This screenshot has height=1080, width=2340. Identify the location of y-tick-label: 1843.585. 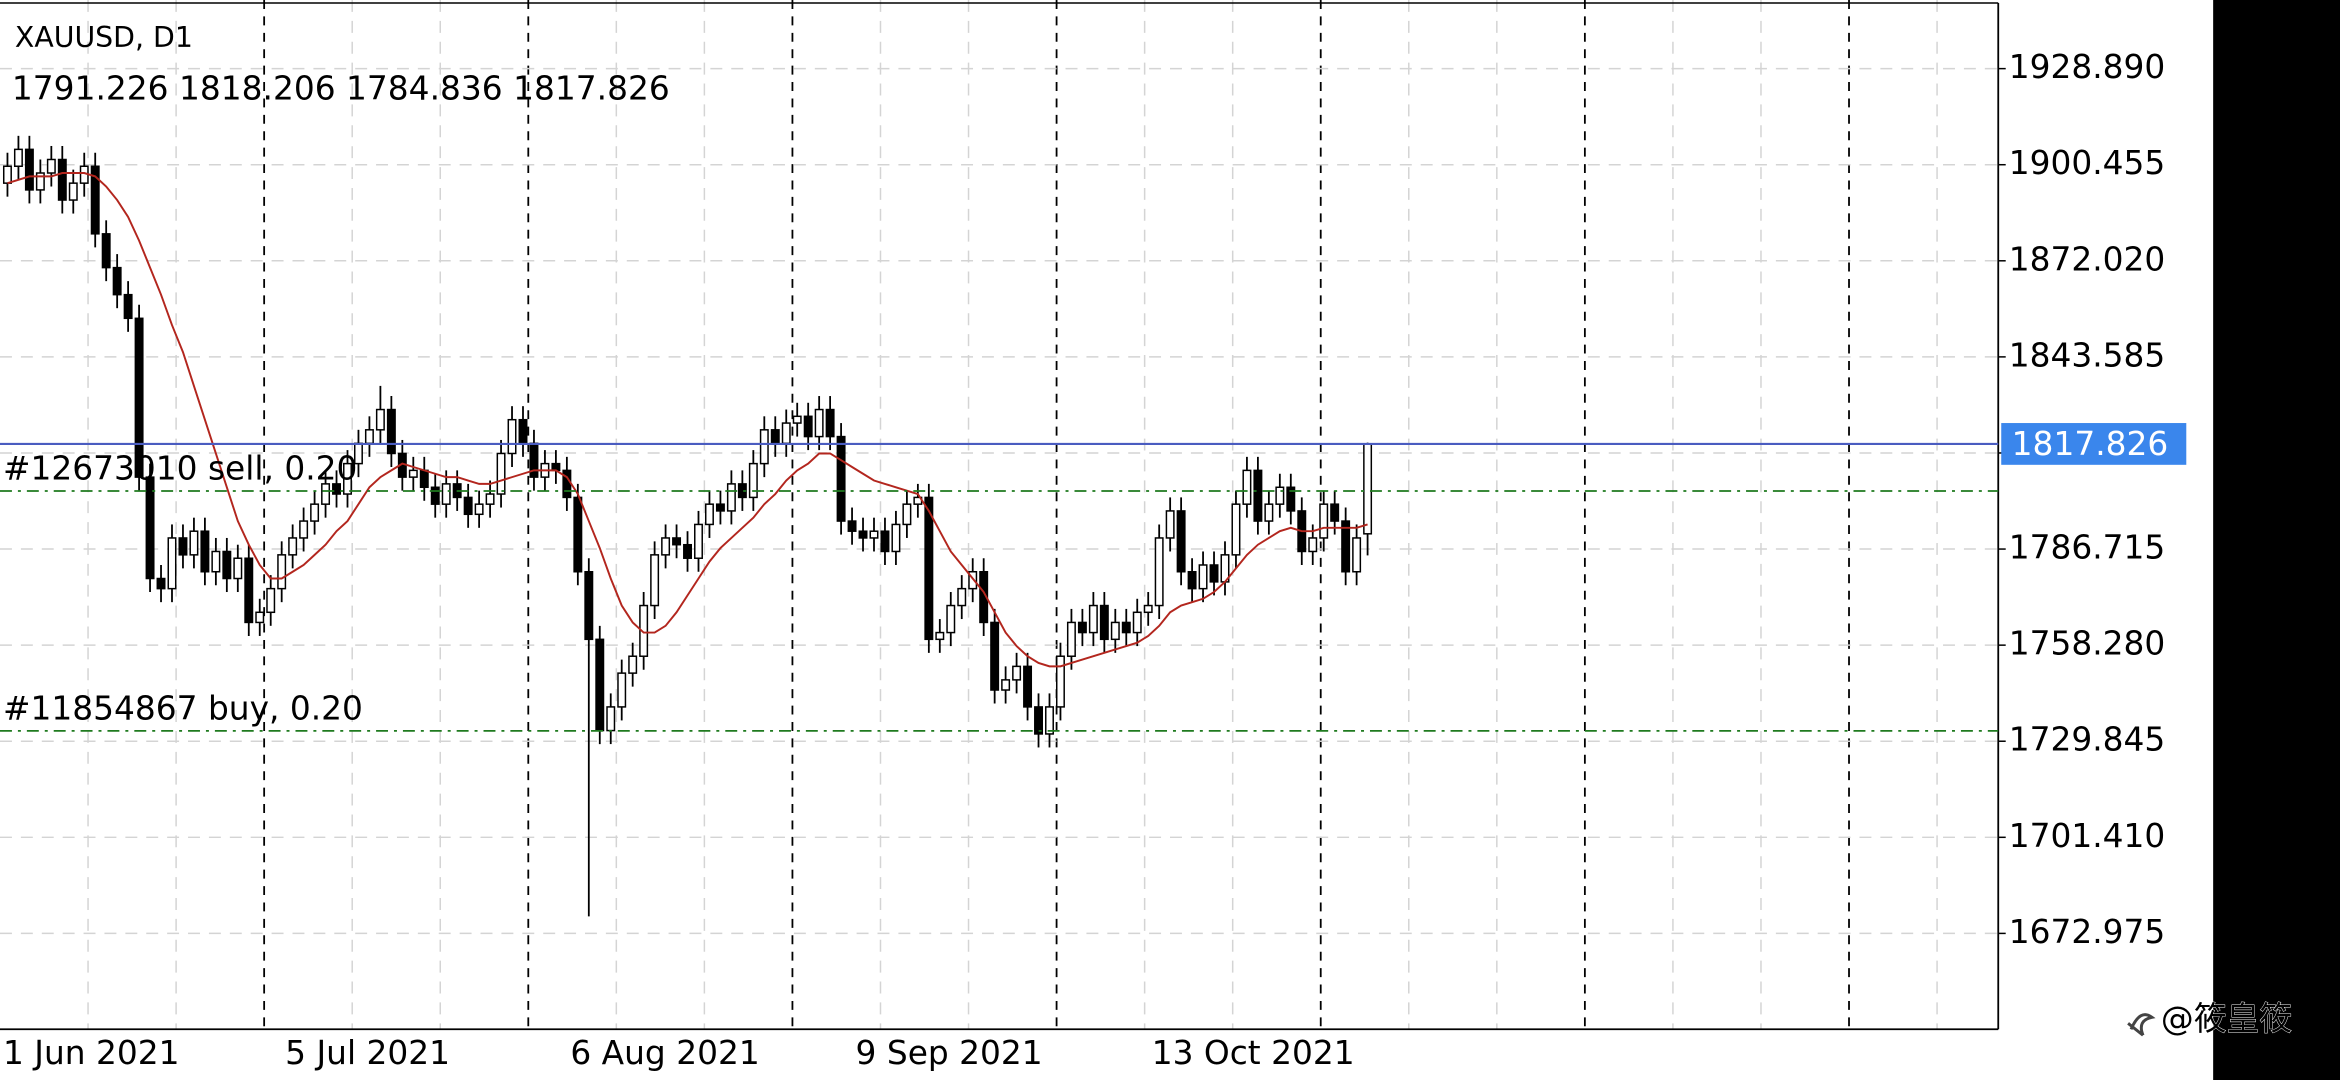
(2087, 355).